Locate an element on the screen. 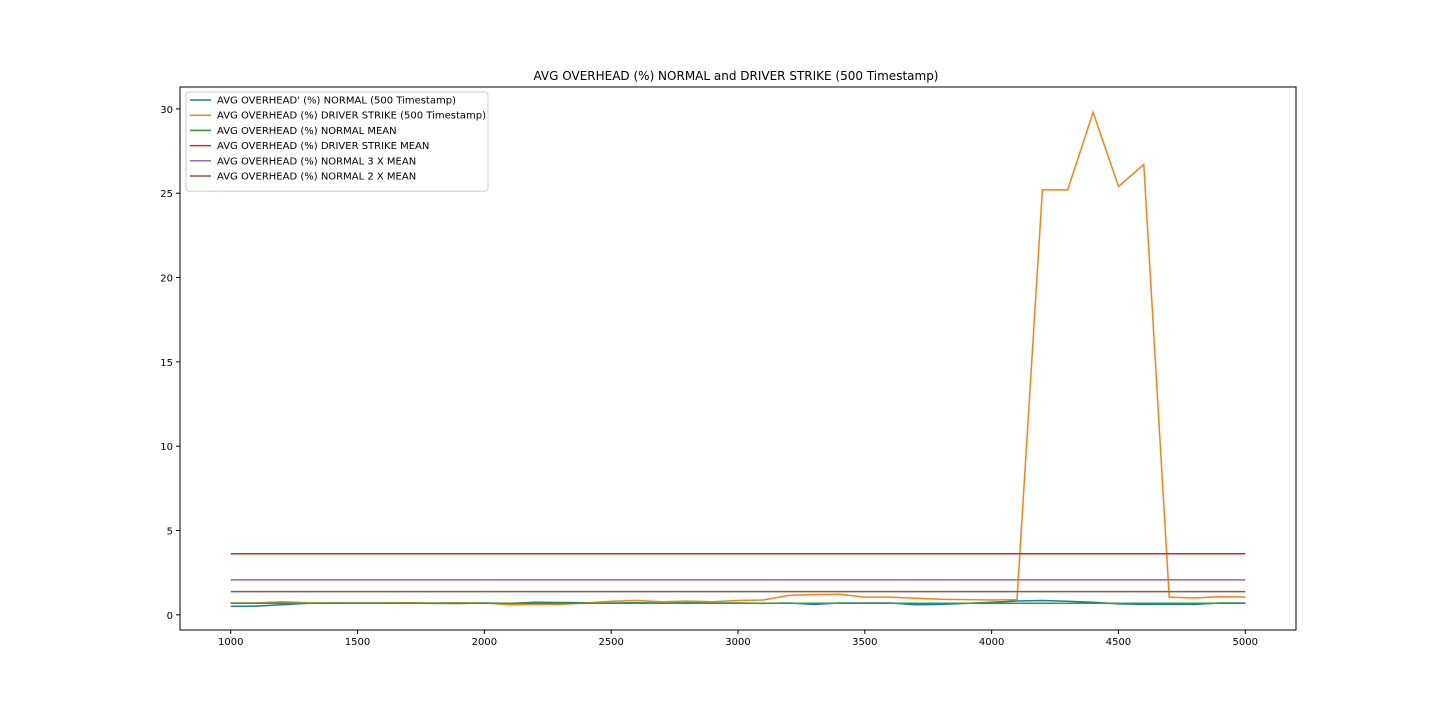 This screenshot has height=720, width=1440. legend-label: AVG OVERHEAD (%) NORMAL MEAN is located at coordinates (307, 131).